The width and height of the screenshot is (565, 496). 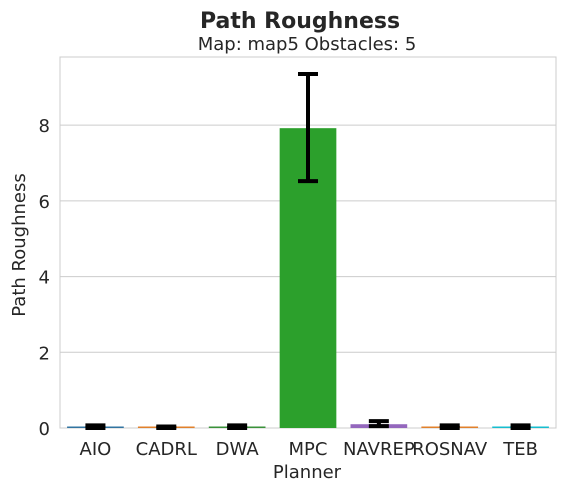 I want to click on y-tick-label: 8, so click(x=44, y=126).